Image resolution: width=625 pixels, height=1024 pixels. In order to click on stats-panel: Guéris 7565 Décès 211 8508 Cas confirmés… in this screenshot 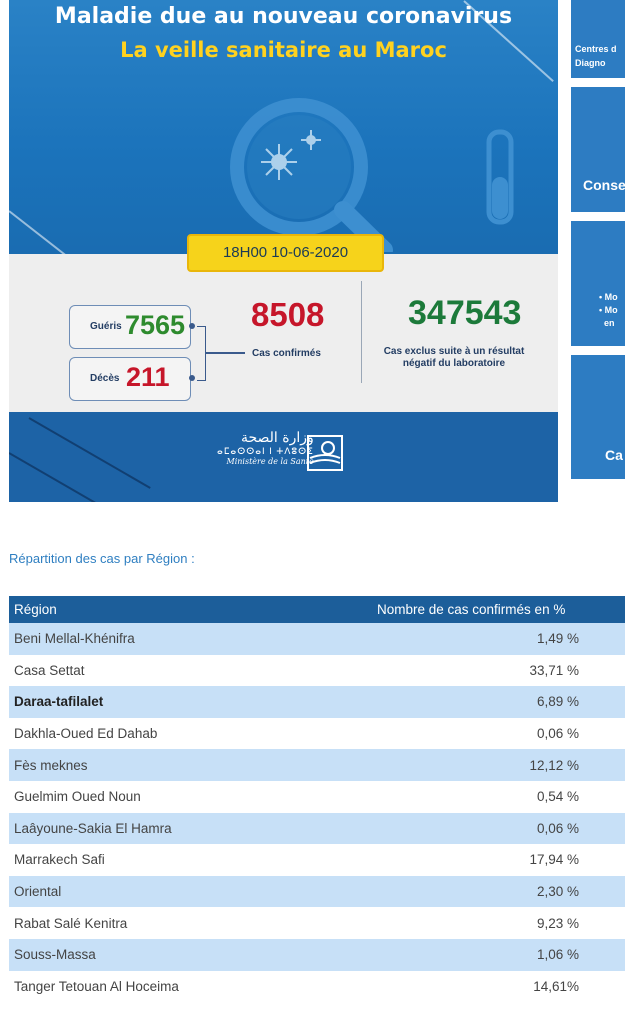, I will do `click(283, 333)`.